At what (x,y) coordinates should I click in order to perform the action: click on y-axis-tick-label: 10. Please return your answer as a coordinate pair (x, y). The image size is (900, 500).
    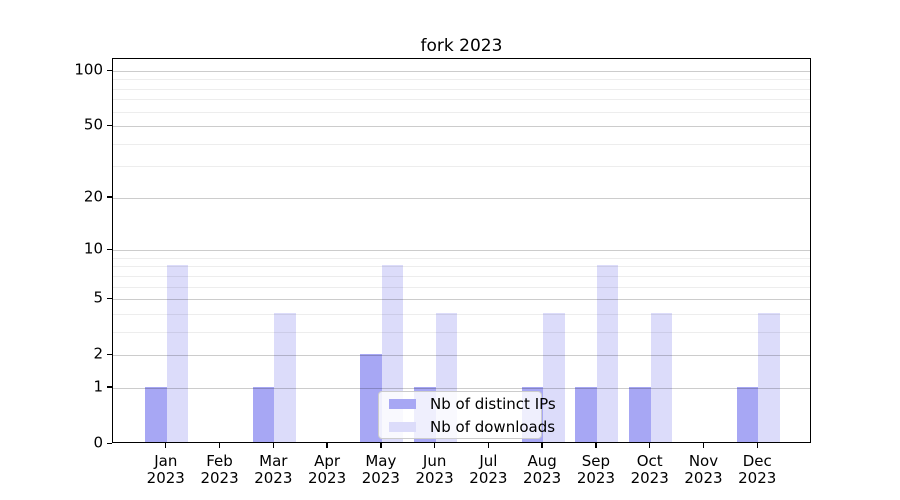
    Looking at the image, I should click on (93, 248).